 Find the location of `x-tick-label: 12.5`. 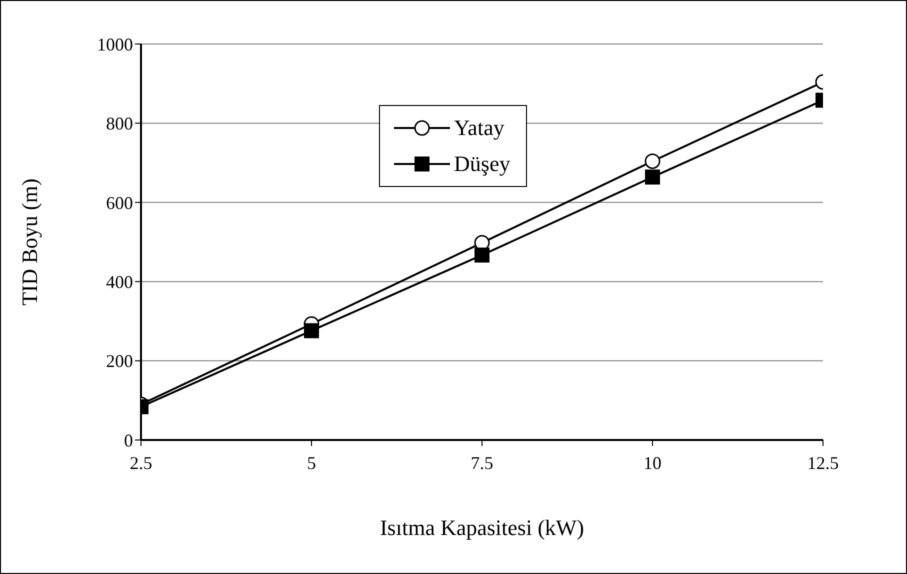

x-tick-label: 12.5 is located at coordinates (823, 462).